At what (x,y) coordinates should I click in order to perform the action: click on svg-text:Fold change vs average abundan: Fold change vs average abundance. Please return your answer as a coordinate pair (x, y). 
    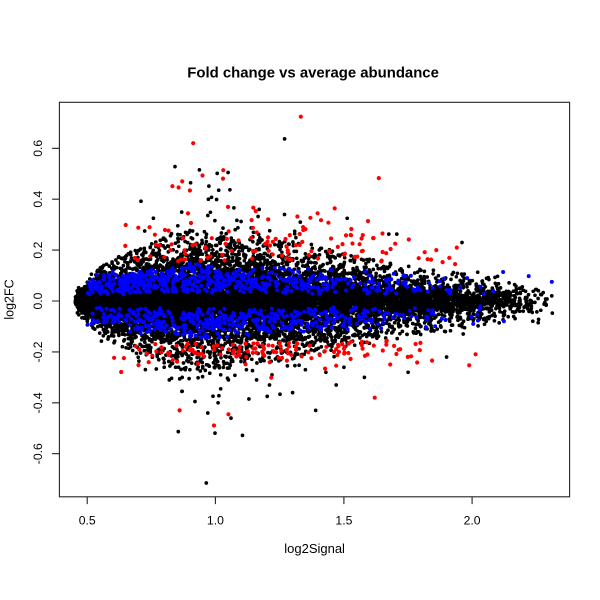
    Looking at the image, I should click on (313, 73).